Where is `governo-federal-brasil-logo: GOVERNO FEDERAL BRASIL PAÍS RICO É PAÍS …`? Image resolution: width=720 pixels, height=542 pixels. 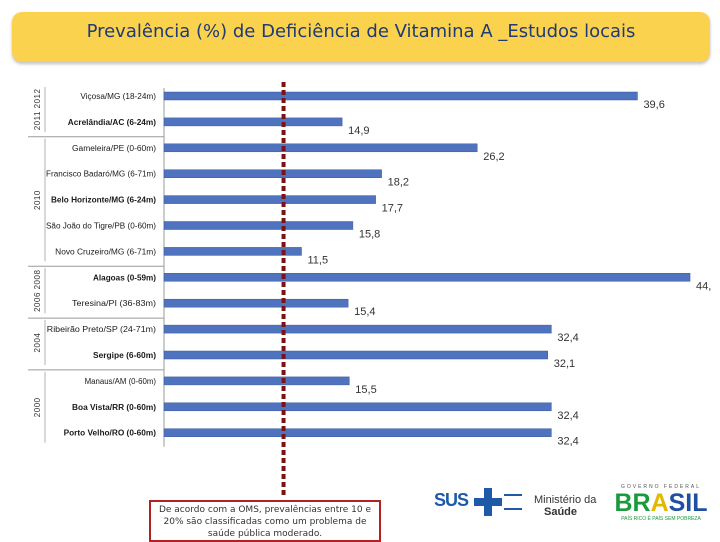
governo-federal-brasil-logo: GOVERNO FEDERAL BRASIL PAÍS RICO É PAÍS … is located at coordinates (661, 504).